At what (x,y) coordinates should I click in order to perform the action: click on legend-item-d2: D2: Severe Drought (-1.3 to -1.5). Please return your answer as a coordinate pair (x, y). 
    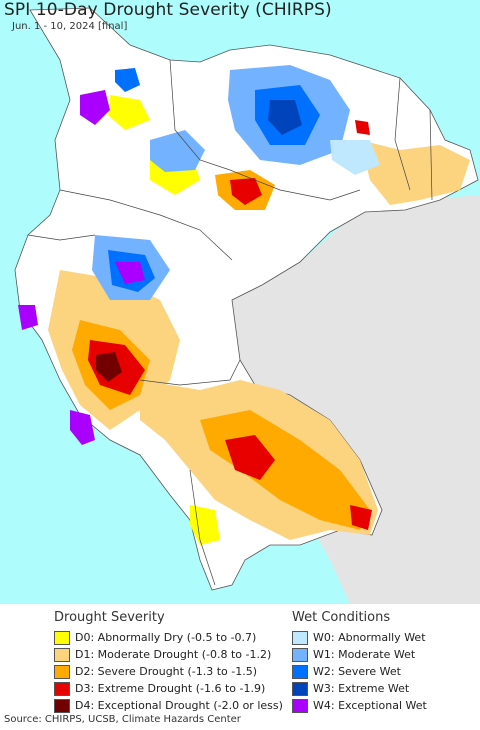
    Looking at the image, I should click on (168, 671).